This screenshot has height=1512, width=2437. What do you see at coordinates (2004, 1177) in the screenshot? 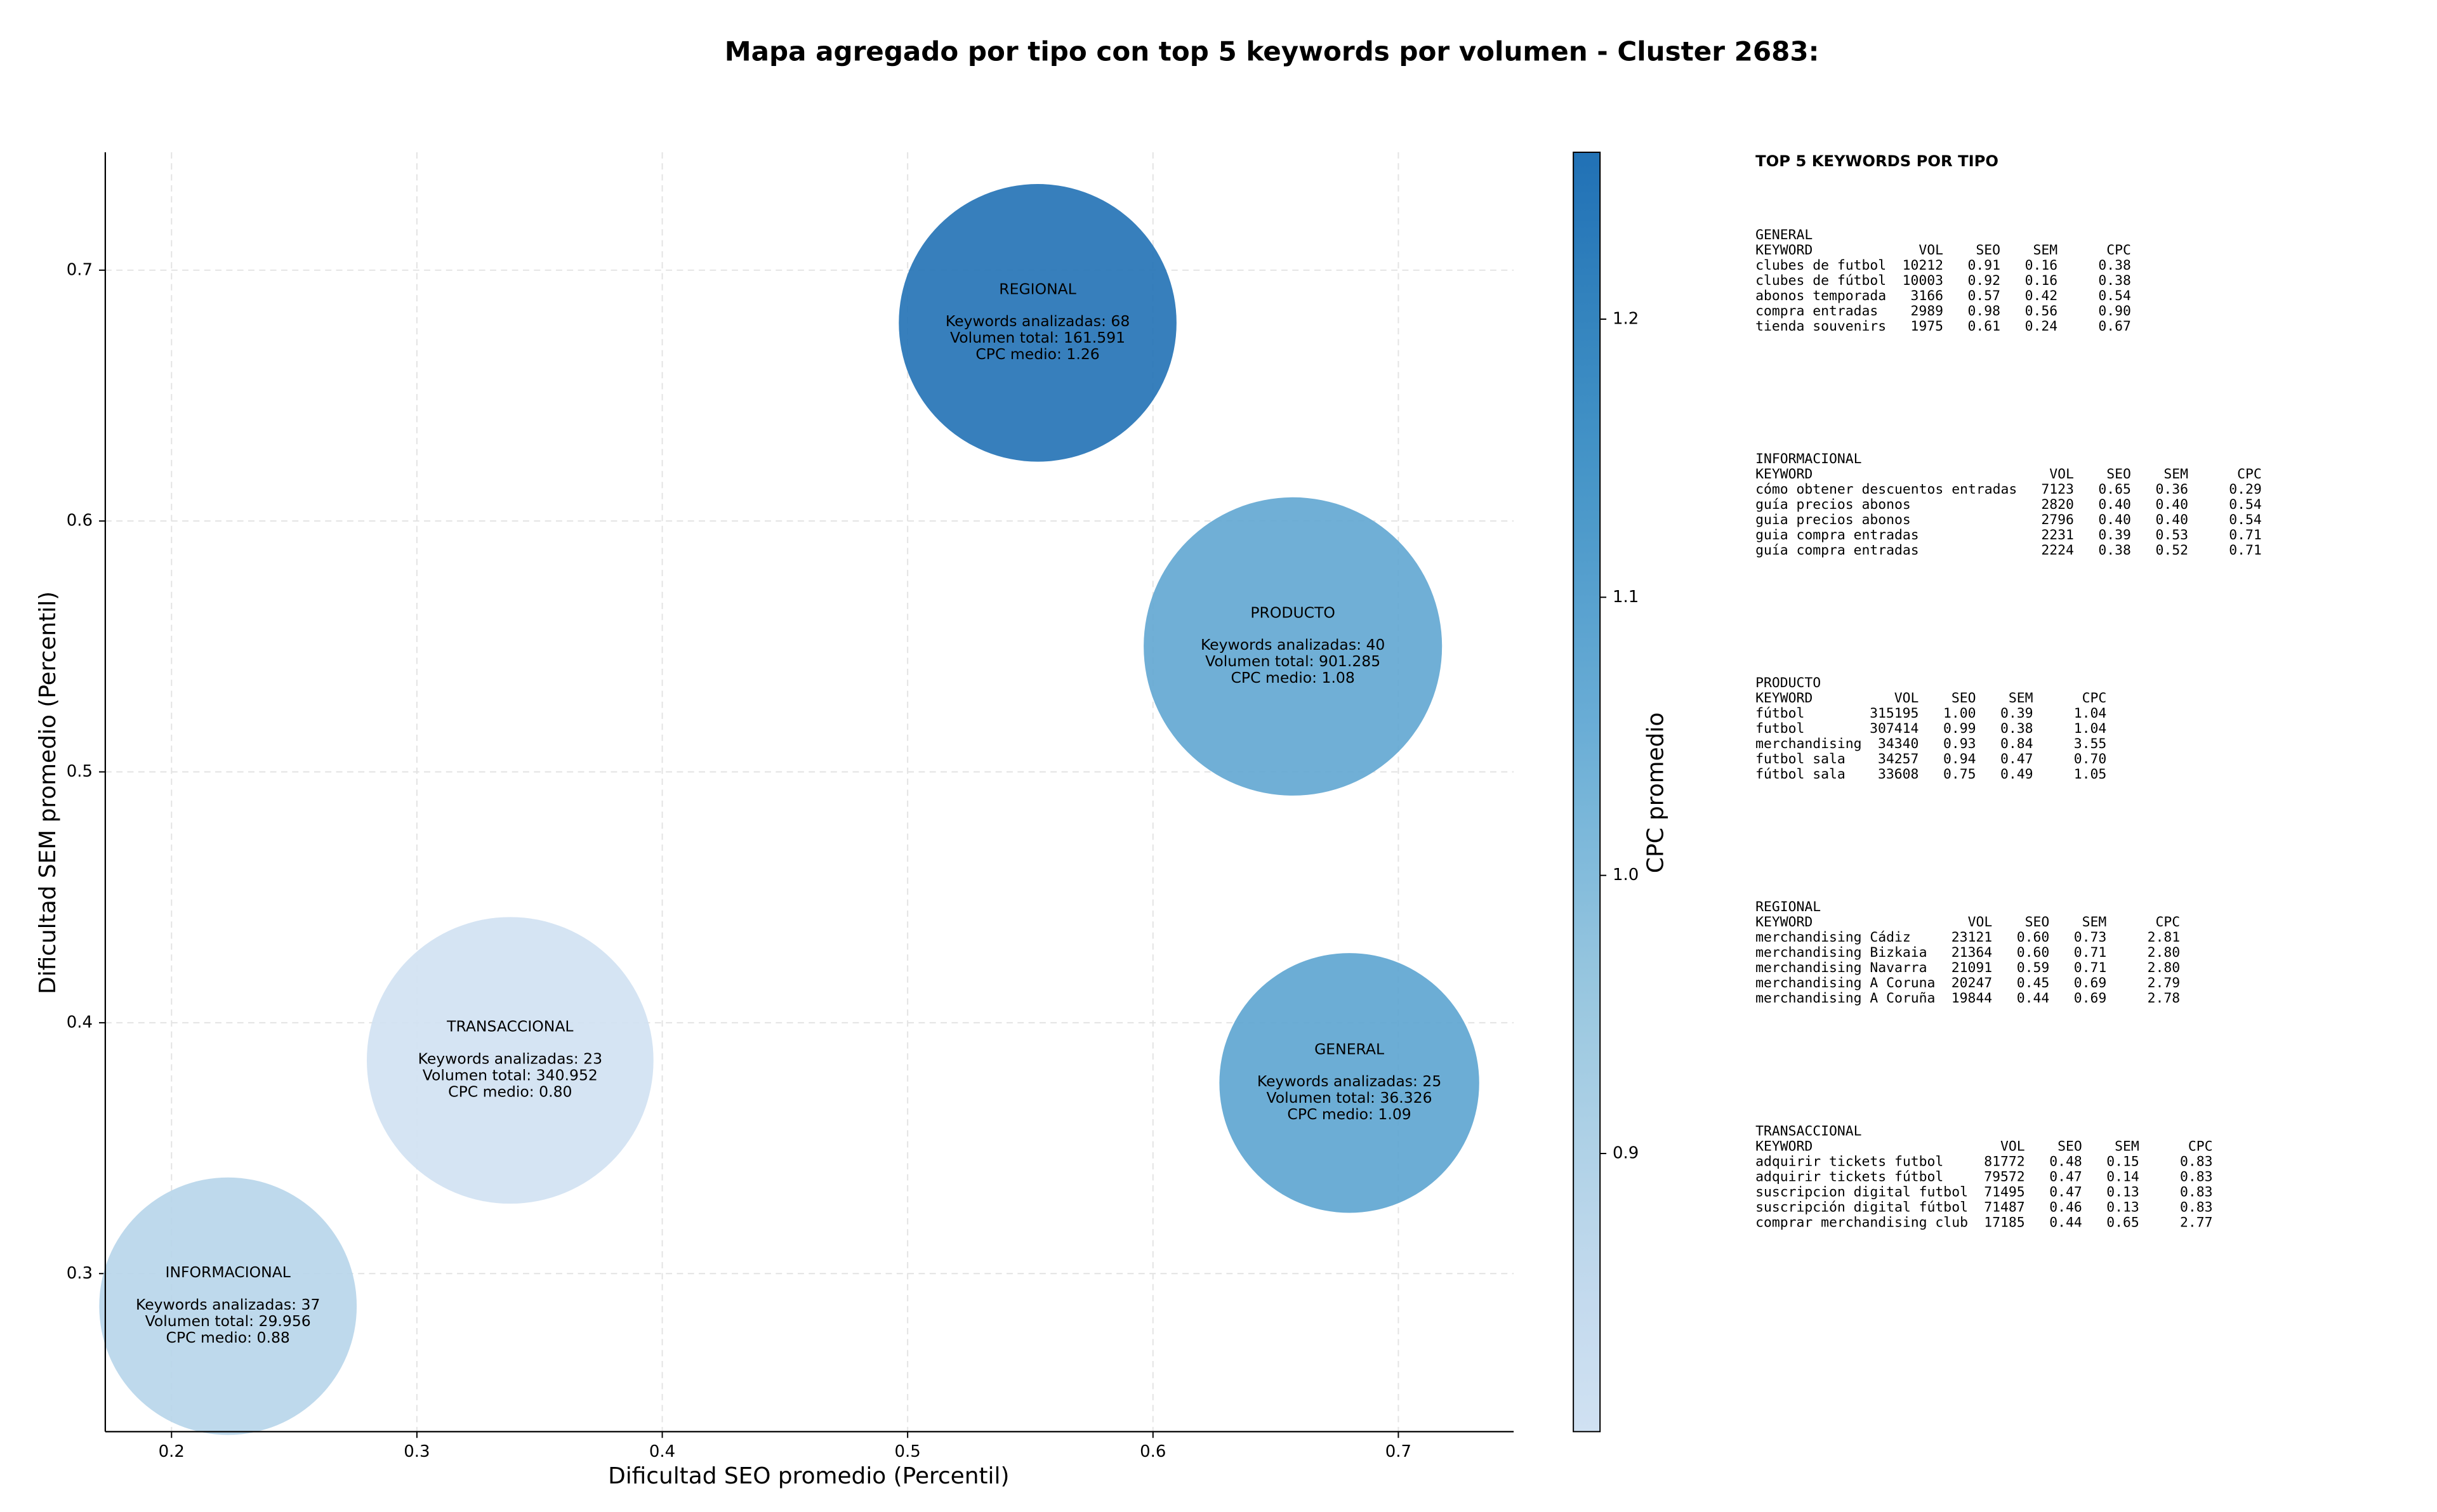
I see `table-cell: 79572` at bounding box center [2004, 1177].